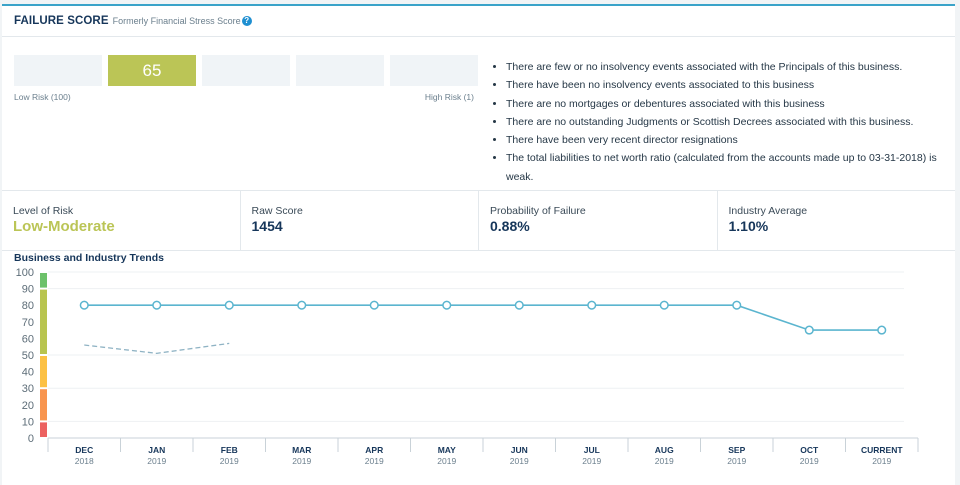  I want to click on x-tick-month: JUN, so click(519, 450).